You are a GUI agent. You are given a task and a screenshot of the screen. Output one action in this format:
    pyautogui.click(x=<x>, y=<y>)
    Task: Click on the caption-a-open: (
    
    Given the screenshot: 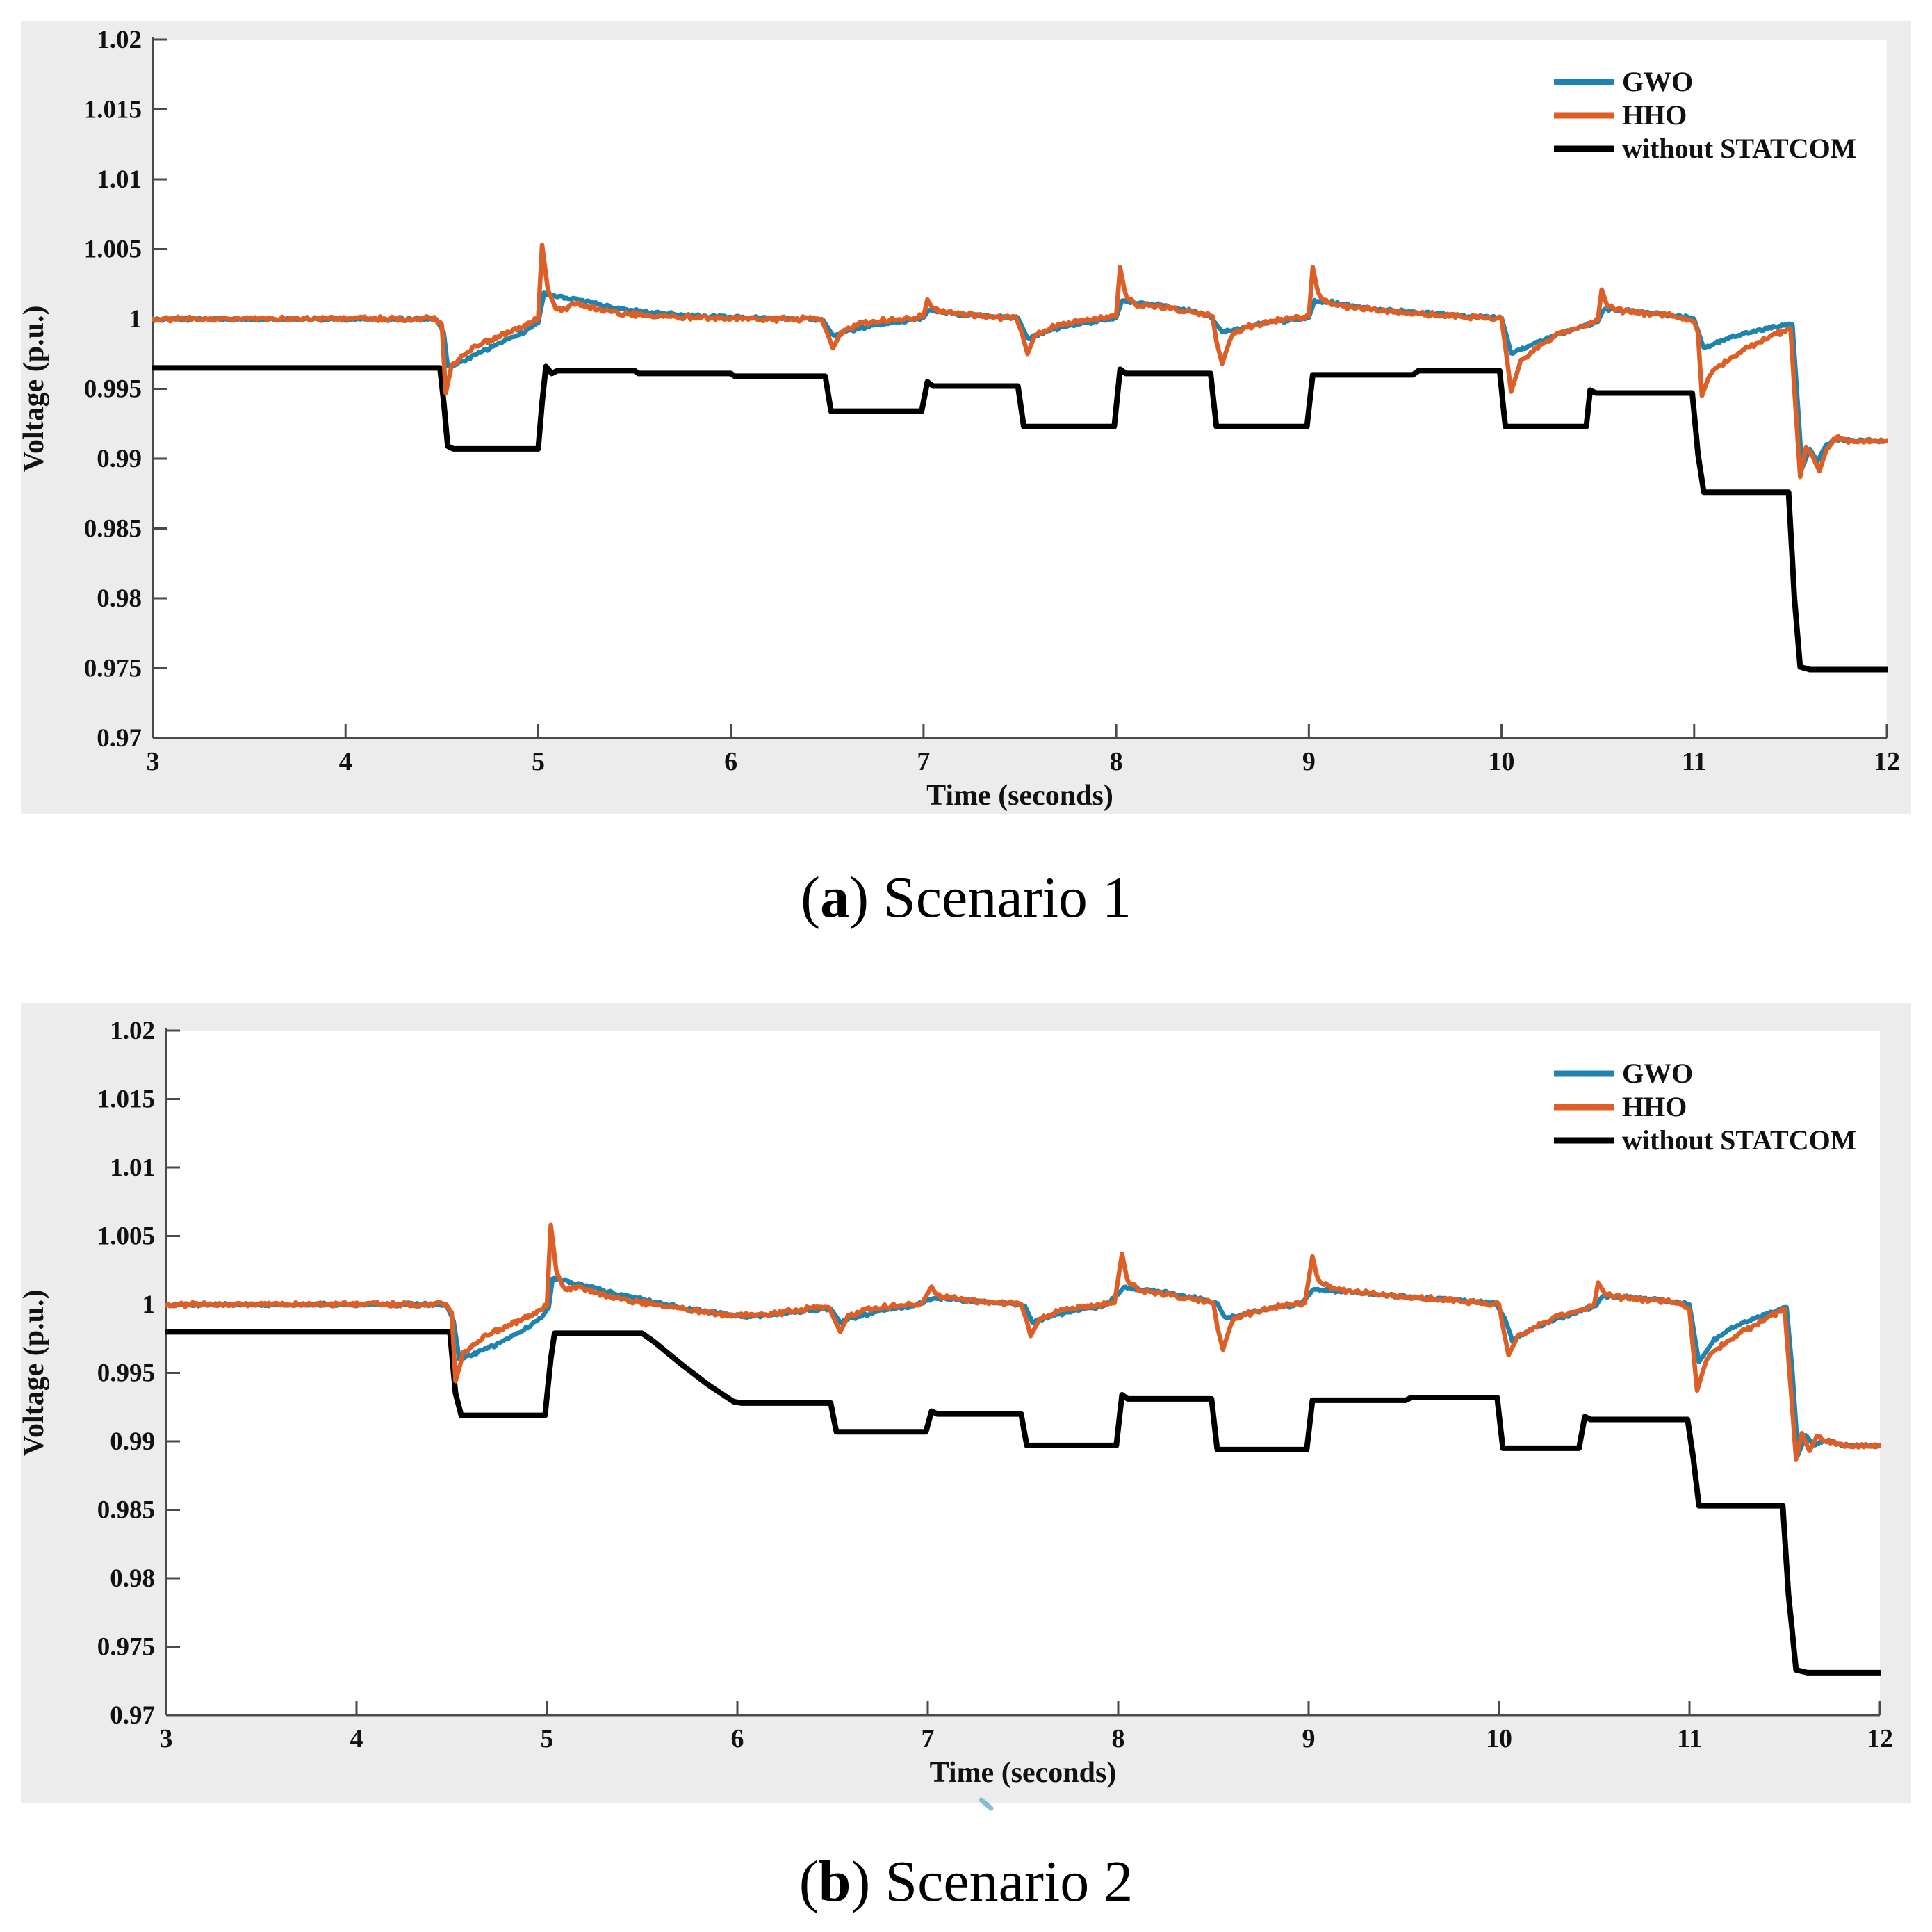 What is the action you would take?
    pyautogui.click(x=811, y=897)
    